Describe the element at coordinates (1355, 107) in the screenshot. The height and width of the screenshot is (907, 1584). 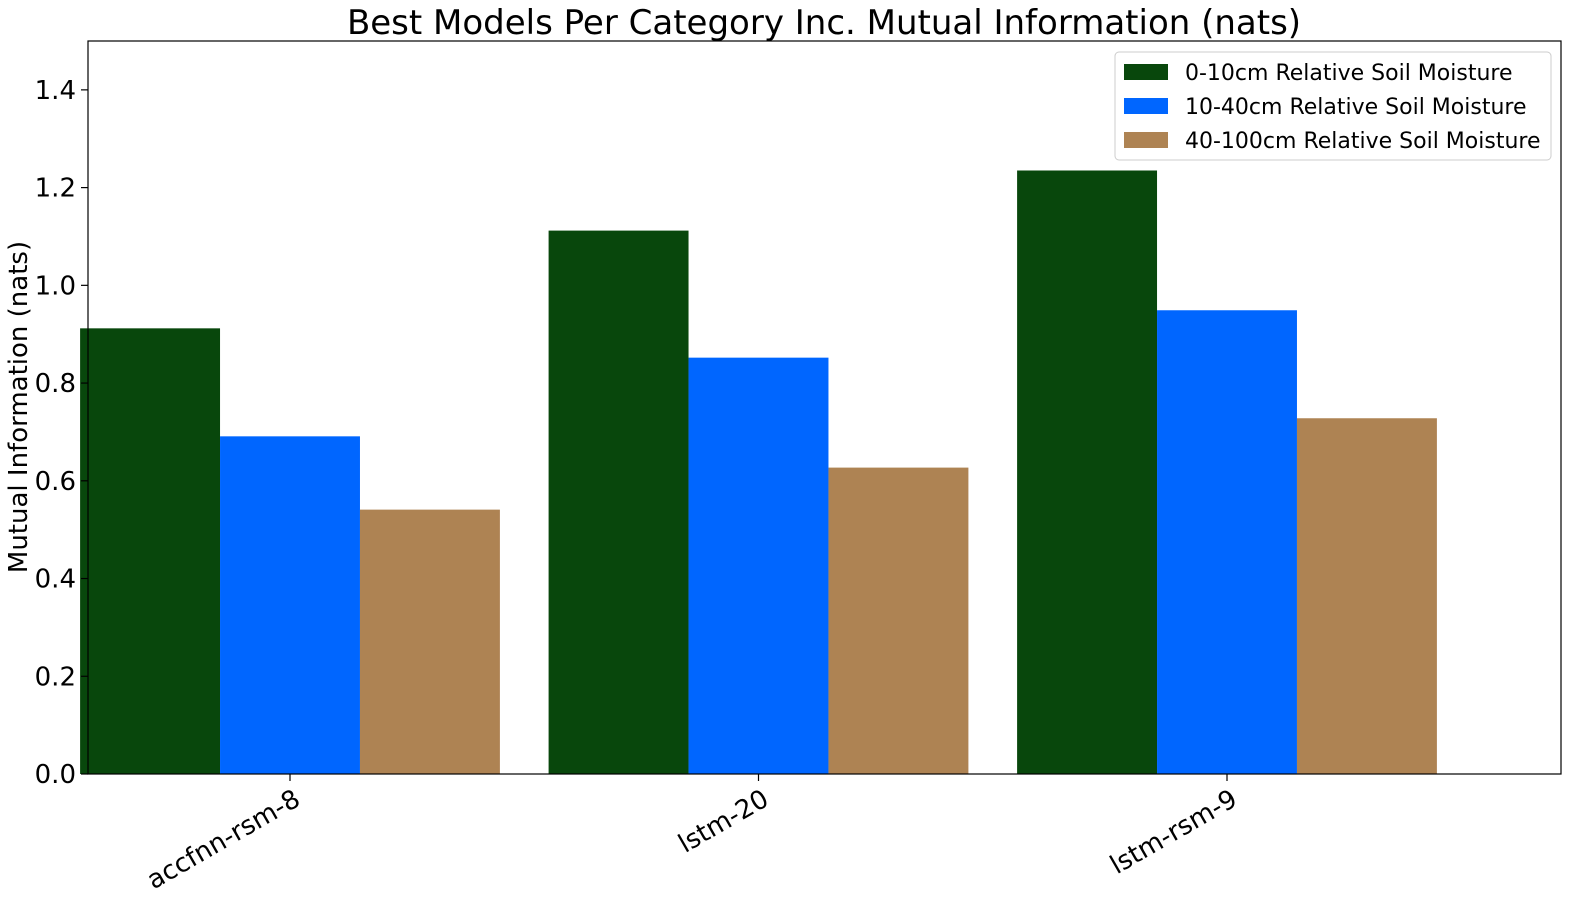
I see `legend-label: 10-40cm Relative Soil Moisture` at that location.